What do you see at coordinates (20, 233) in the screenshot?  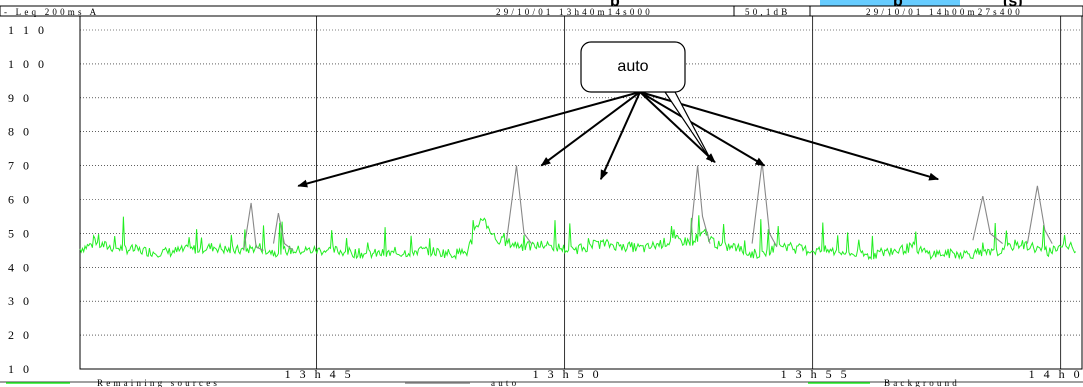 I see `y-tick-label: 5 0` at bounding box center [20, 233].